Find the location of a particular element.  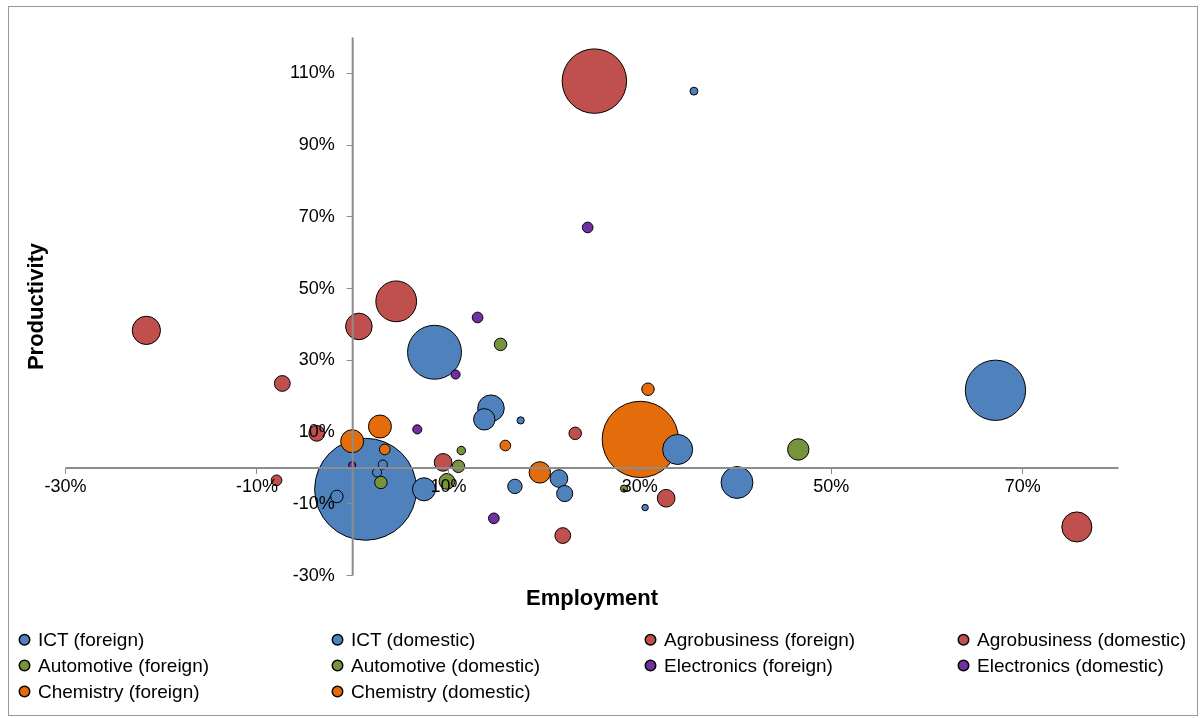

legend-label: Automotive (domestic) is located at coordinates (446, 665).